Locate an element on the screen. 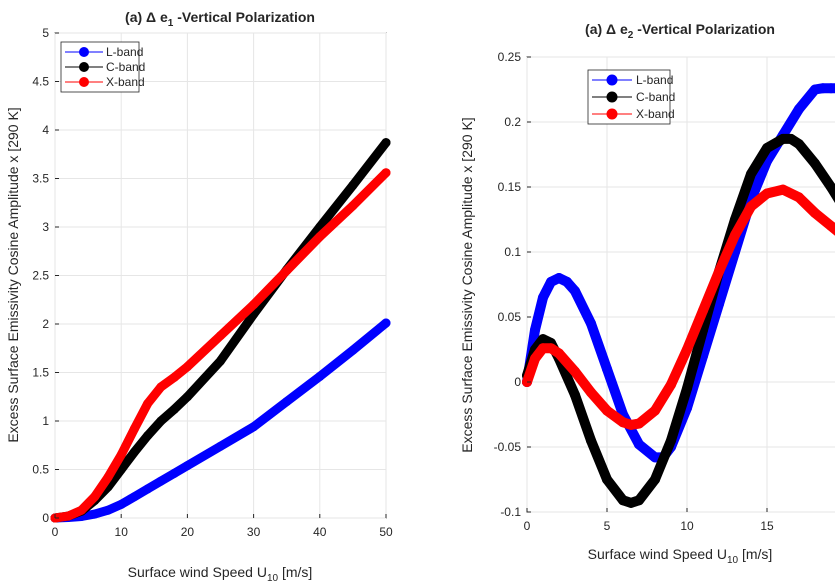  y-tick-label: 3.5 is located at coordinates (40, 179).